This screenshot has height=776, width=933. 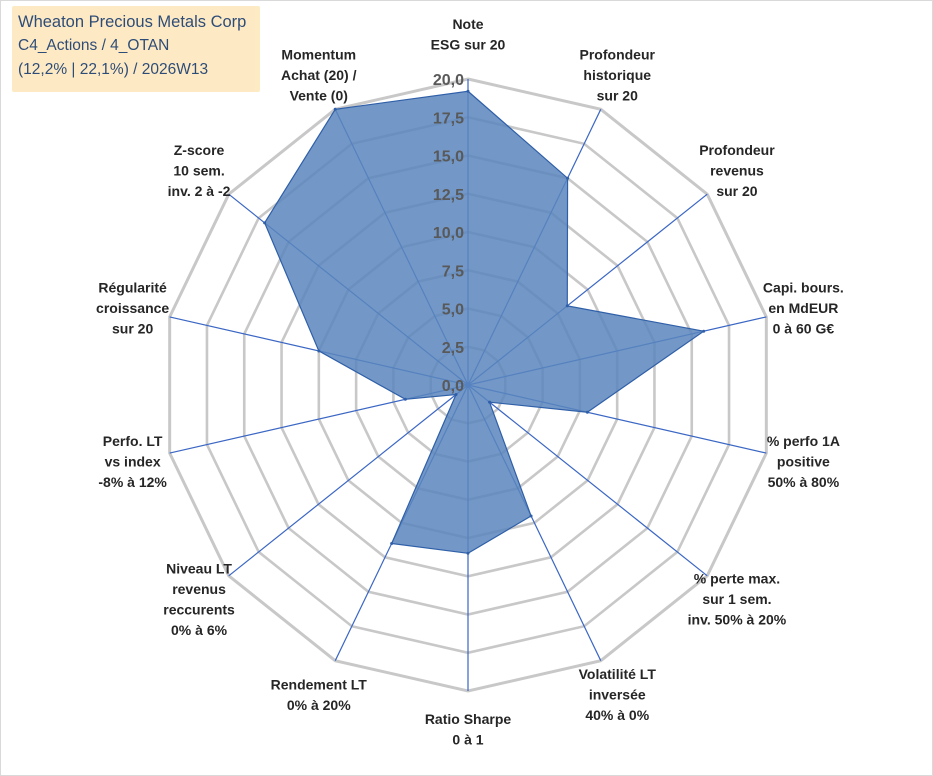 What do you see at coordinates (453, 271) in the screenshot?
I see `tick-label-3: 7,5` at bounding box center [453, 271].